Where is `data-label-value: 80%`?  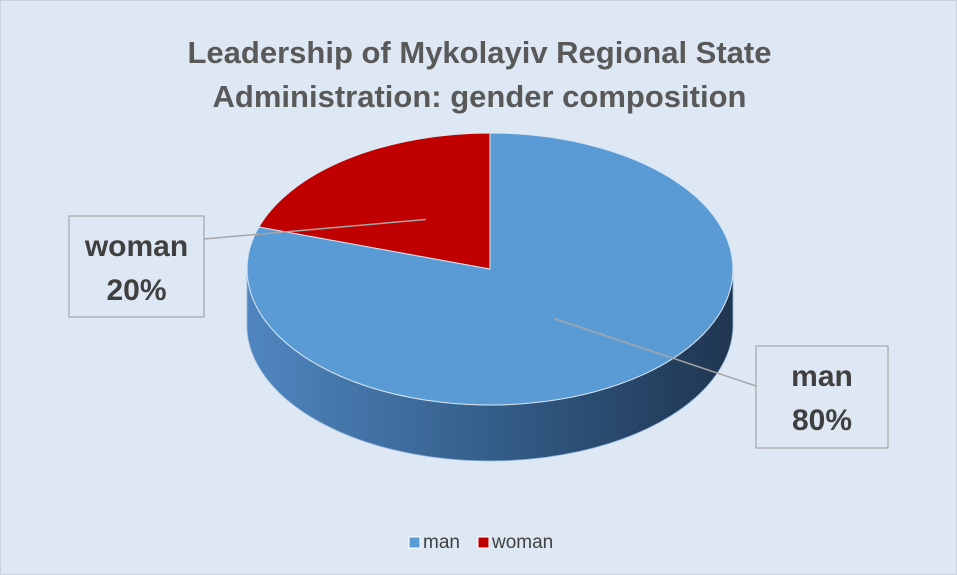 data-label-value: 80% is located at coordinates (822, 420).